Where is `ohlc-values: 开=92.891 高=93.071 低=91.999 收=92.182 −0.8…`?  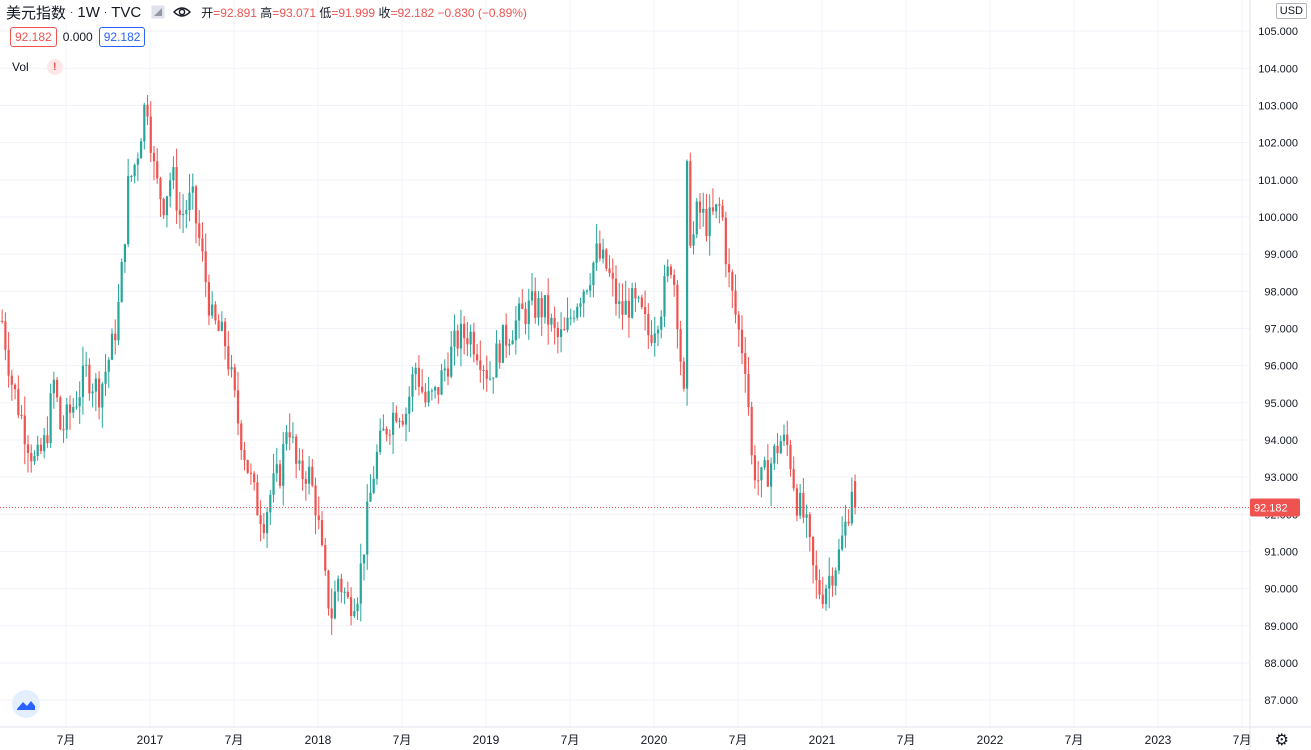
ohlc-values: 开=92.891 高=93.071 低=91.999 收=92.182 −0.8… is located at coordinates (364, 12).